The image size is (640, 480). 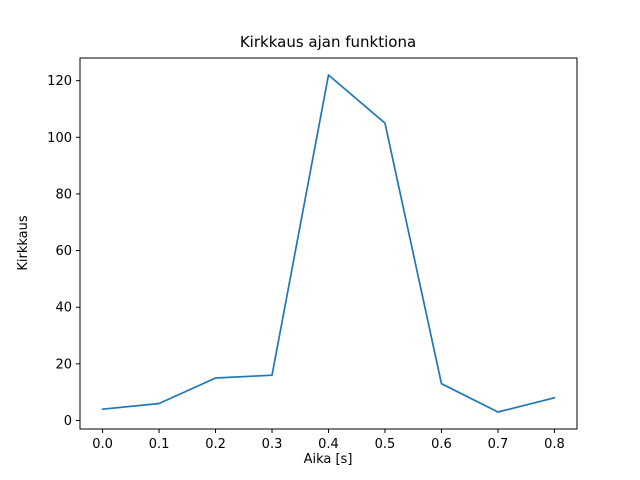 What do you see at coordinates (102, 444) in the screenshot?
I see `x-tick-label: 0.0` at bounding box center [102, 444].